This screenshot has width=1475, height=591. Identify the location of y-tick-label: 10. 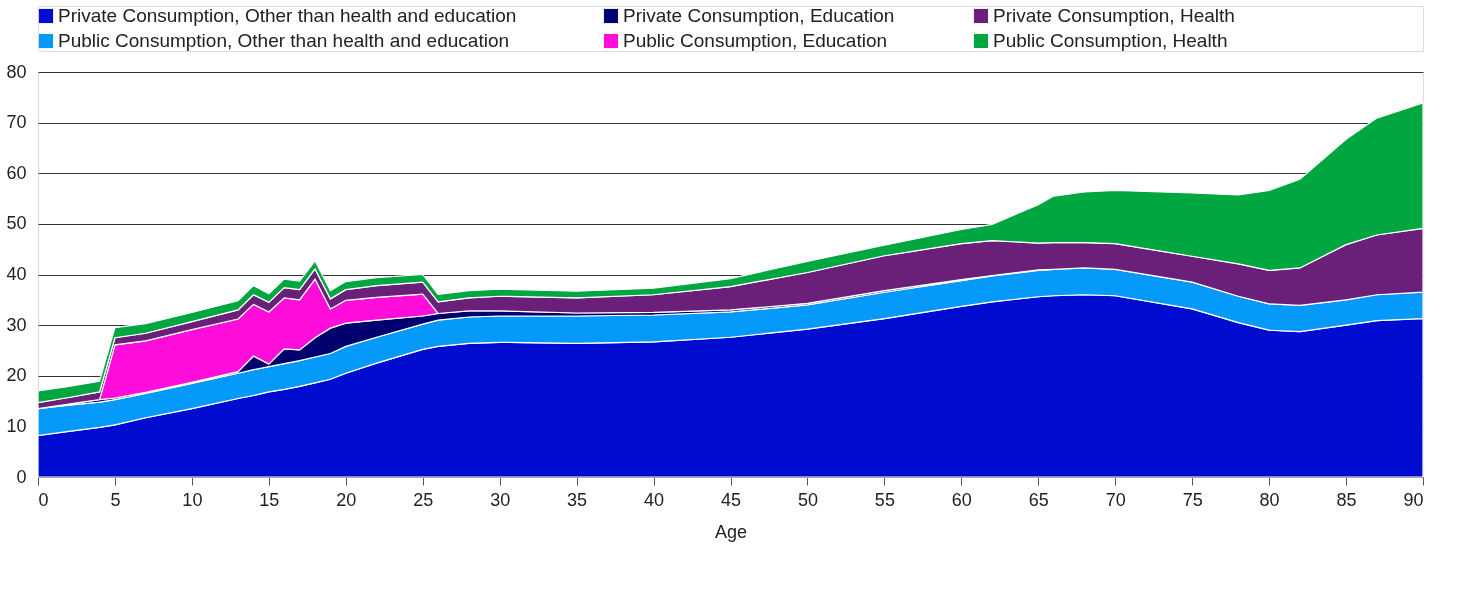
(16, 425).